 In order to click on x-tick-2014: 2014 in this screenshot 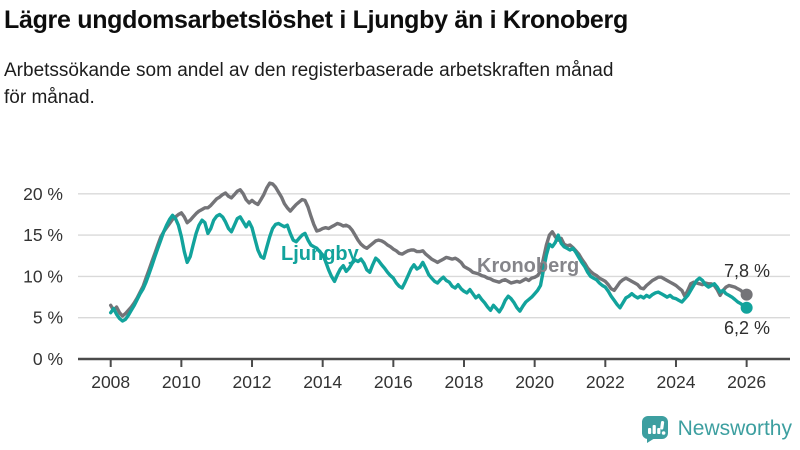, I will do `click(322, 382)`.